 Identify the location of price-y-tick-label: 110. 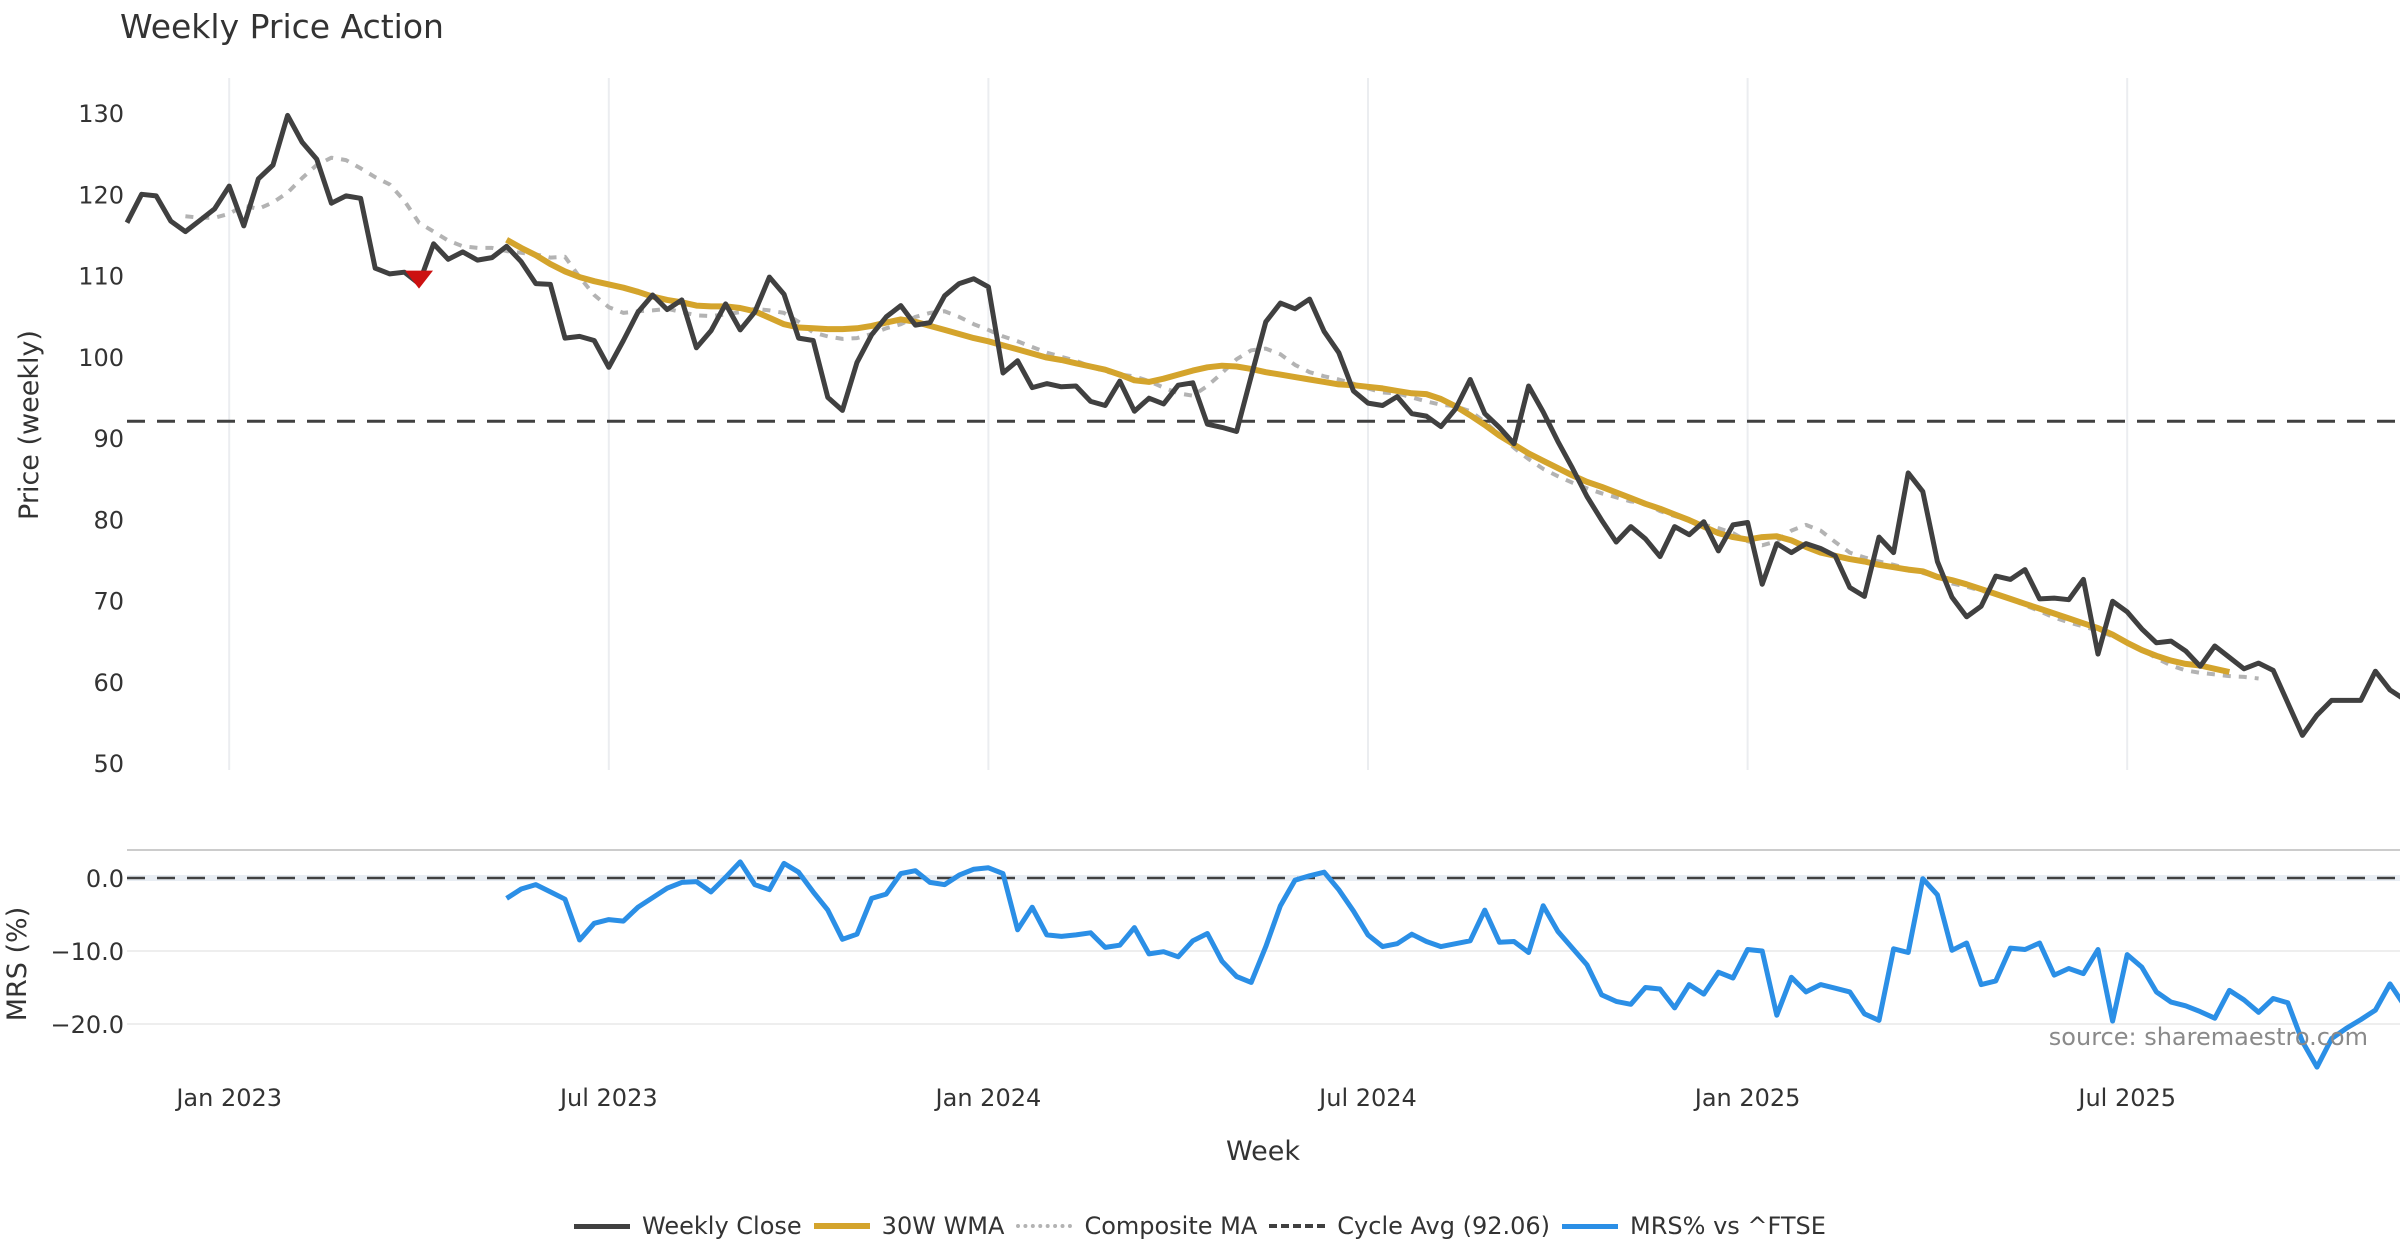
(101, 277).